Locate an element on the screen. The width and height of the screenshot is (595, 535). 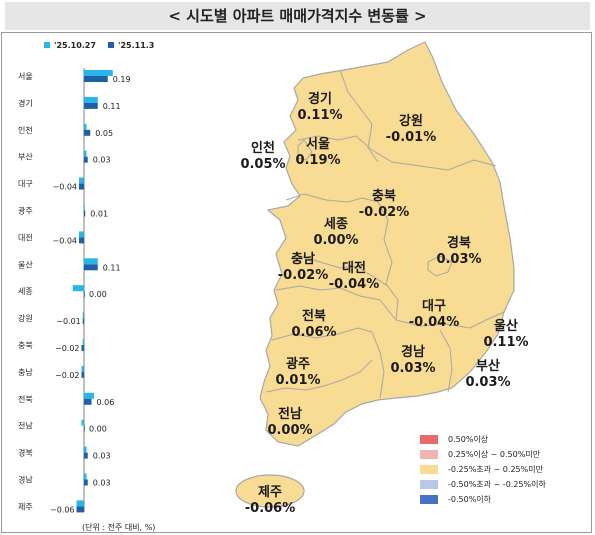
region-value: 0.11% is located at coordinates (319, 115).